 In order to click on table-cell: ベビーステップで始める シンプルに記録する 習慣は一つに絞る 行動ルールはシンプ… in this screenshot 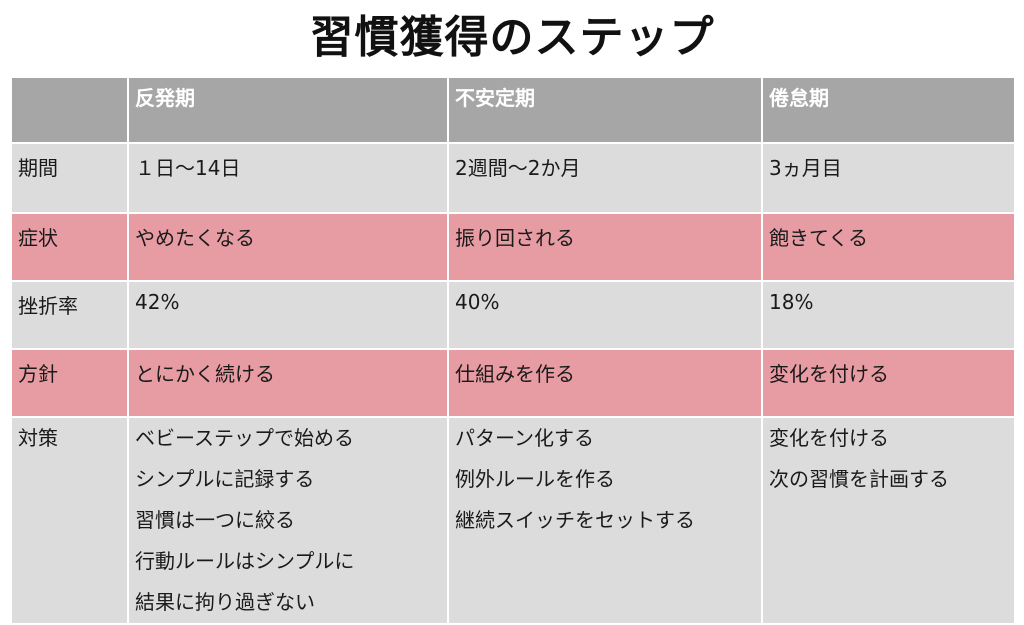, I will do `click(288, 520)`.